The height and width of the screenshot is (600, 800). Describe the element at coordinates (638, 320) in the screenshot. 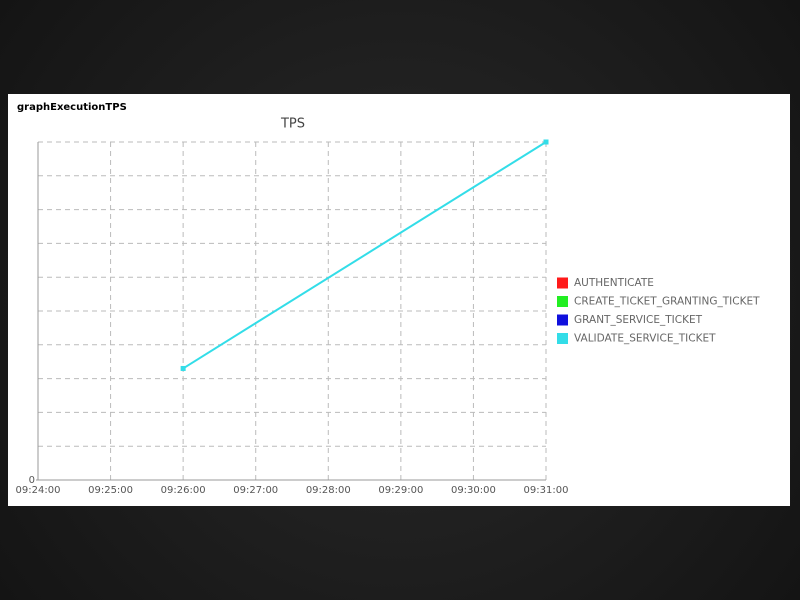

I see `legend-label: GRANT_SERVICE_TICKET` at that location.